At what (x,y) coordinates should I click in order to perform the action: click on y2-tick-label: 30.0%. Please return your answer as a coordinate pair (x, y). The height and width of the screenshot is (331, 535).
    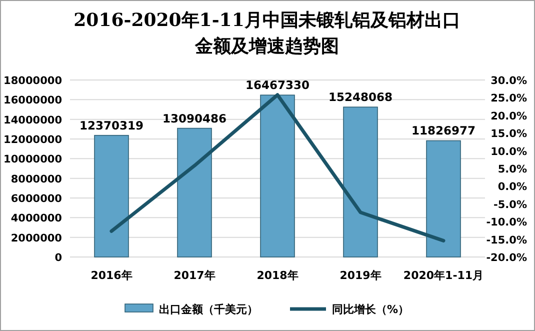
    Looking at the image, I should click on (509, 81).